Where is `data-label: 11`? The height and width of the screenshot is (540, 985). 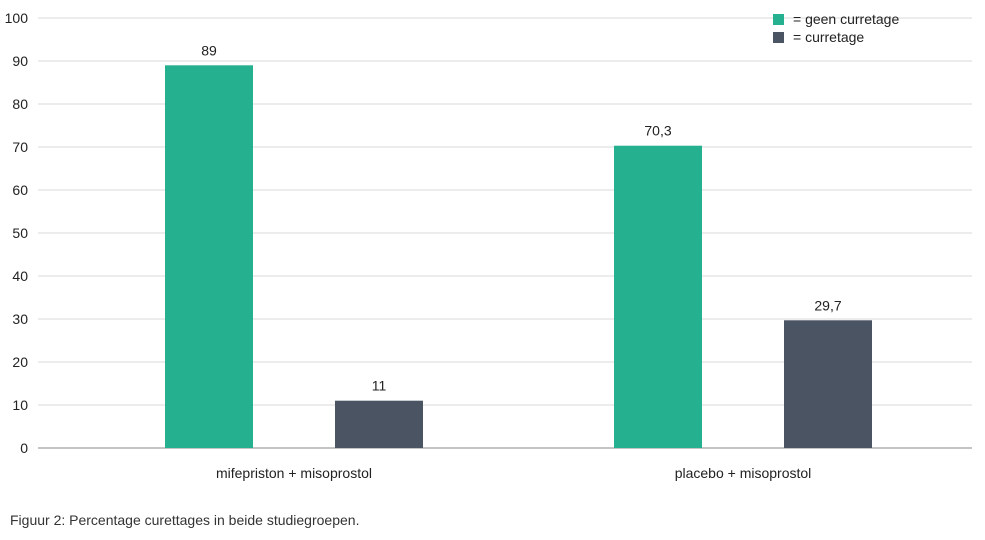
data-label: 11 is located at coordinates (379, 386).